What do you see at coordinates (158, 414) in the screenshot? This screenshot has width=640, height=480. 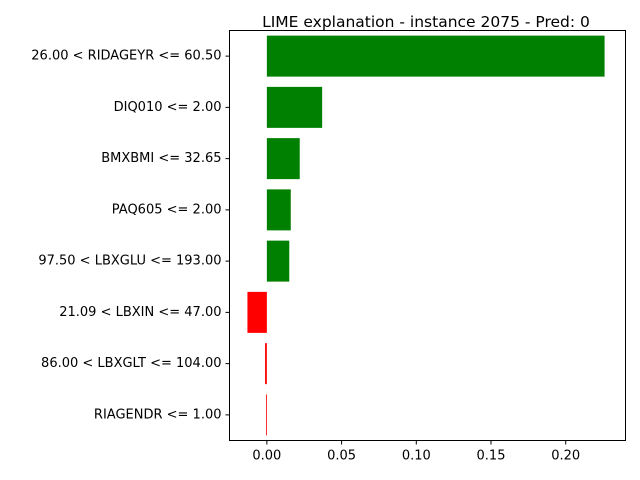 I see `y-tick-label-7: RIAGENDR <= 1.00` at bounding box center [158, 414].